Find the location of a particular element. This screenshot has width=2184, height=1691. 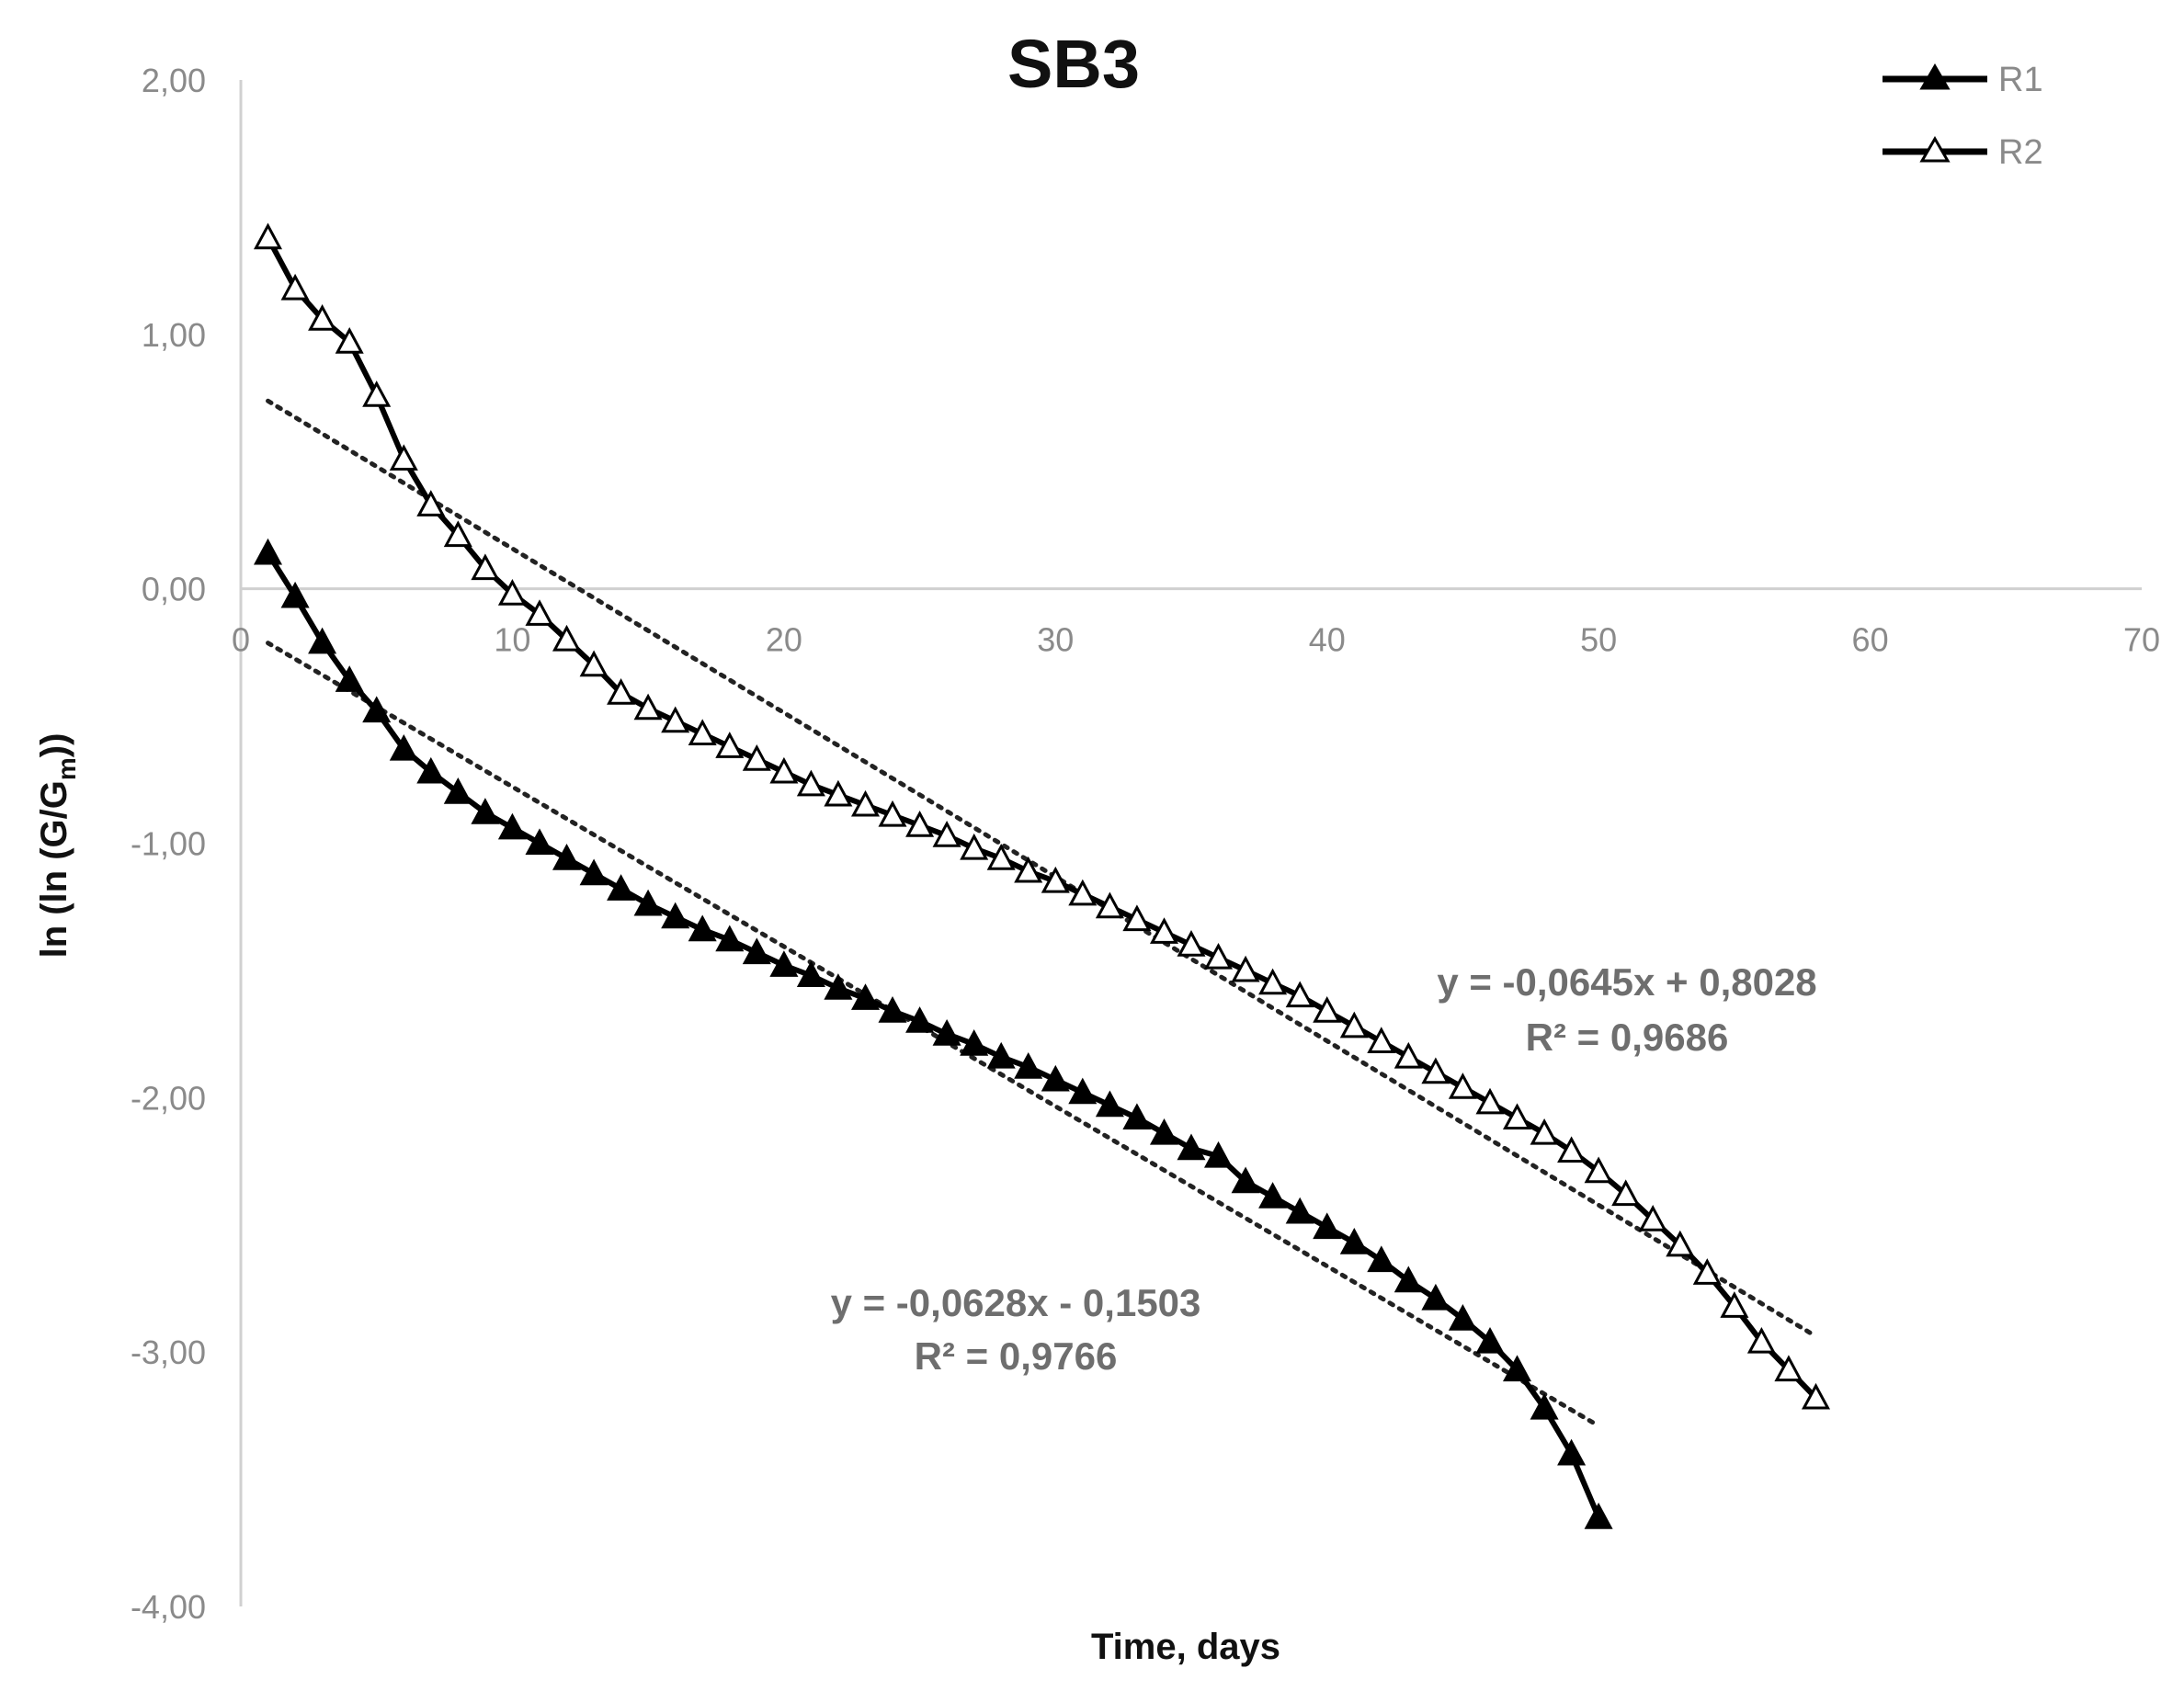

legend-marker-r2 is located at coordinates (1935, 149).